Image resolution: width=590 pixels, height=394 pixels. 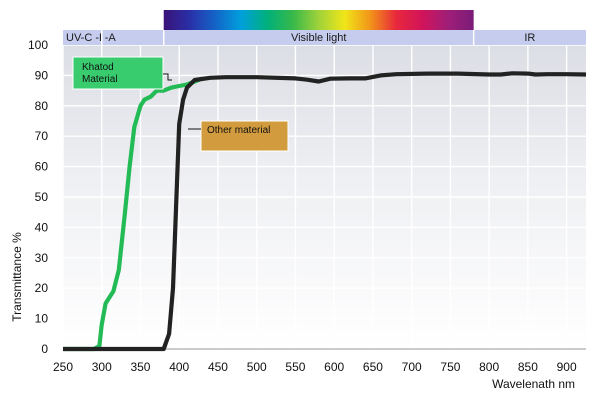 I want to click on callout-box-other, so click(x=244, y=136).